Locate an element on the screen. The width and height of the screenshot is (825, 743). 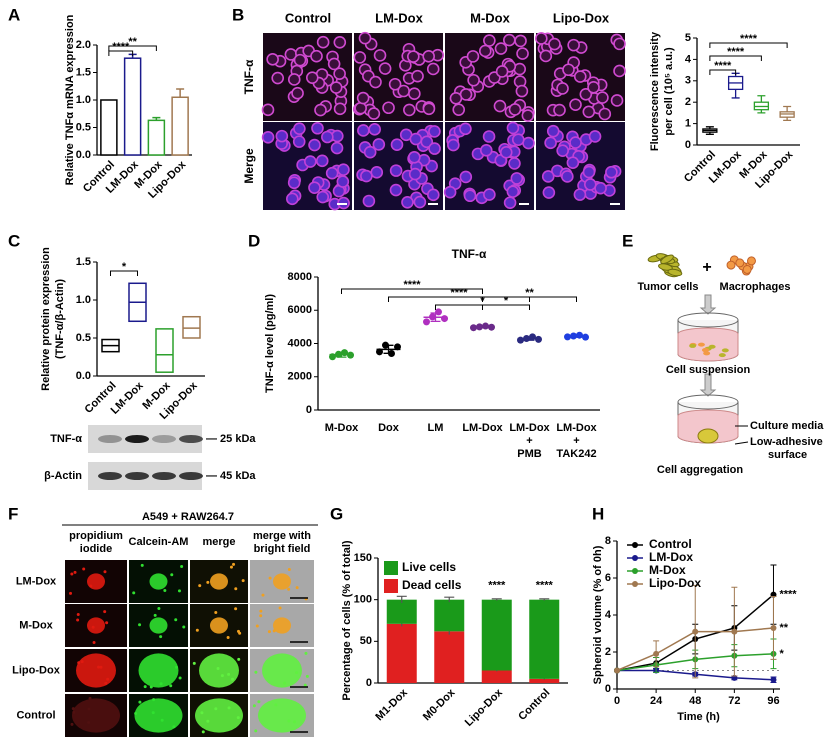
x-tick-label: 72 is located at coordinates (734, 701).